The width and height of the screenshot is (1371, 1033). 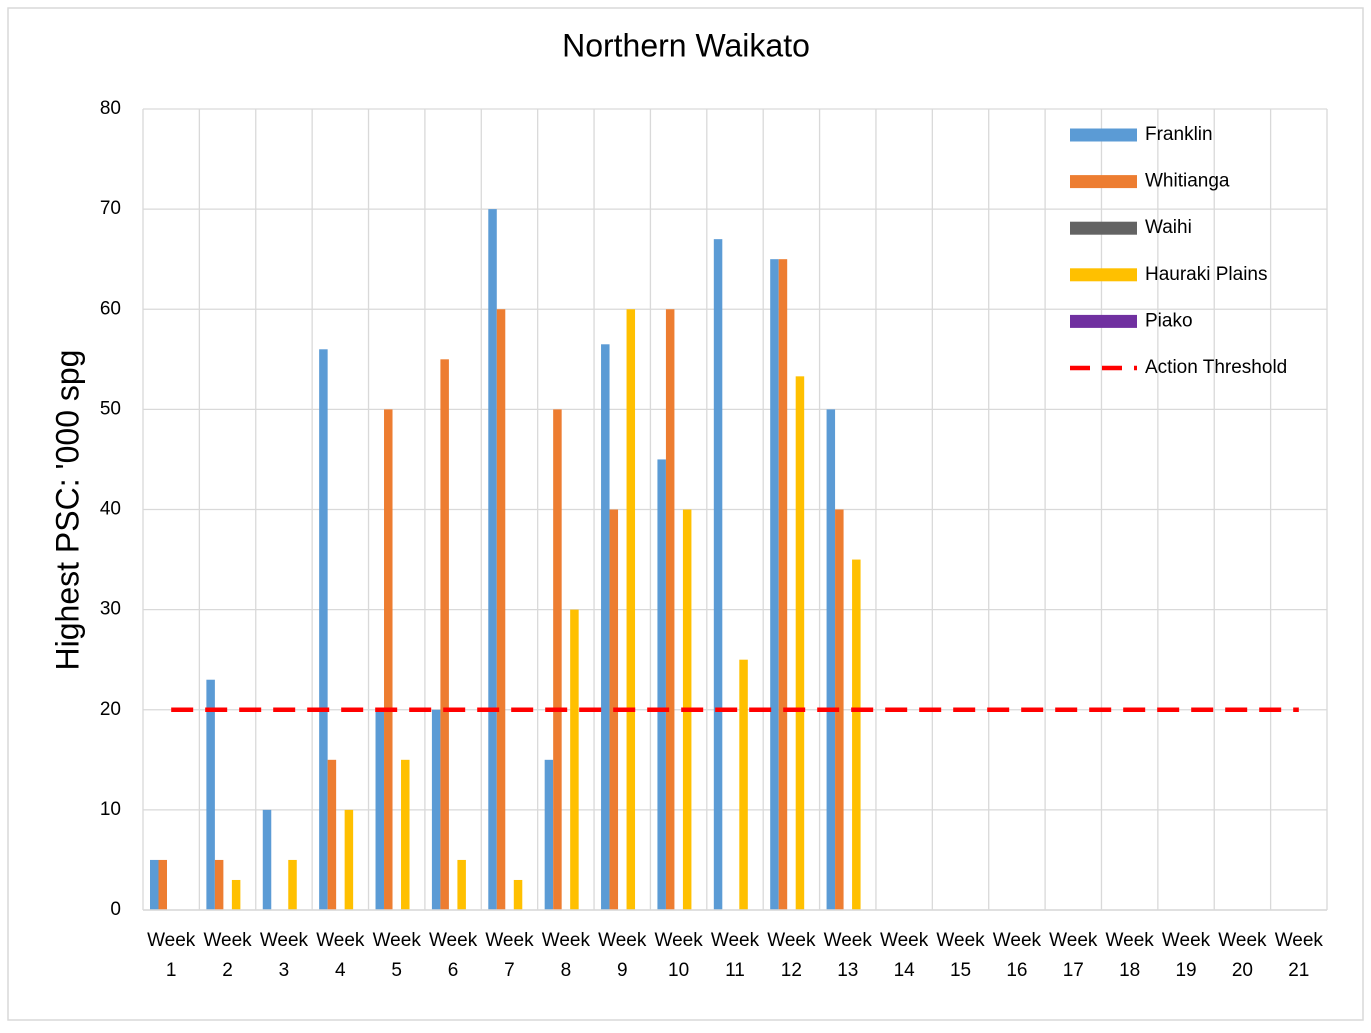 What do you see at coordinates (453, 955) in the screenshot?
I see `x-tick-label: Week 6` at bounding box center [453, 955].